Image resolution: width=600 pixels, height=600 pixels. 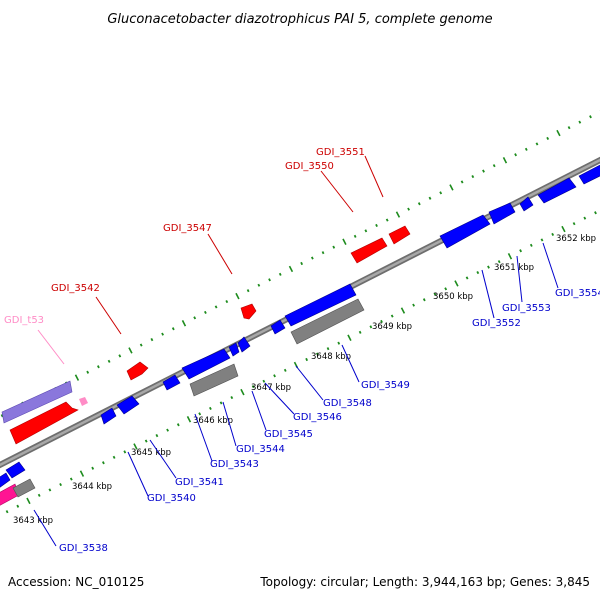 What do you see at coordinates (33, 521) in the screenshot?
I see `tick-label-3643: 3643 kbp` at bounding box center [33, 521].